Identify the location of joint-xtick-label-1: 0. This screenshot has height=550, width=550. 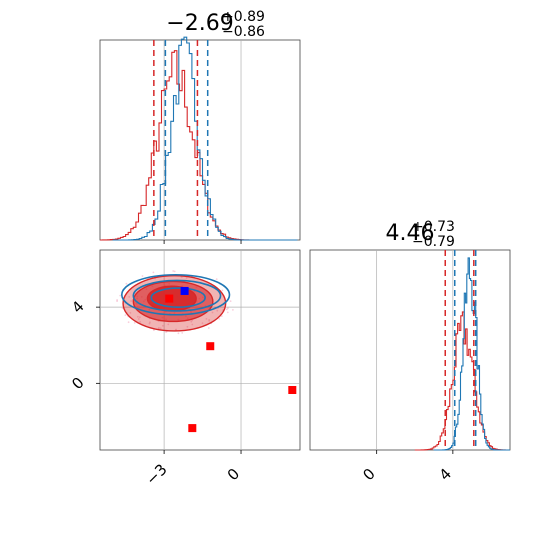
(233, 474).